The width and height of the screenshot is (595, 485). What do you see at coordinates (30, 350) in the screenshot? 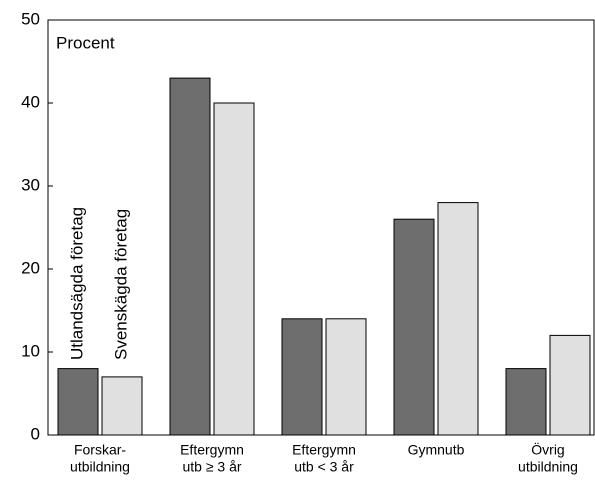
I see `y-tick-label: 10` at bounding box center [30, 350].